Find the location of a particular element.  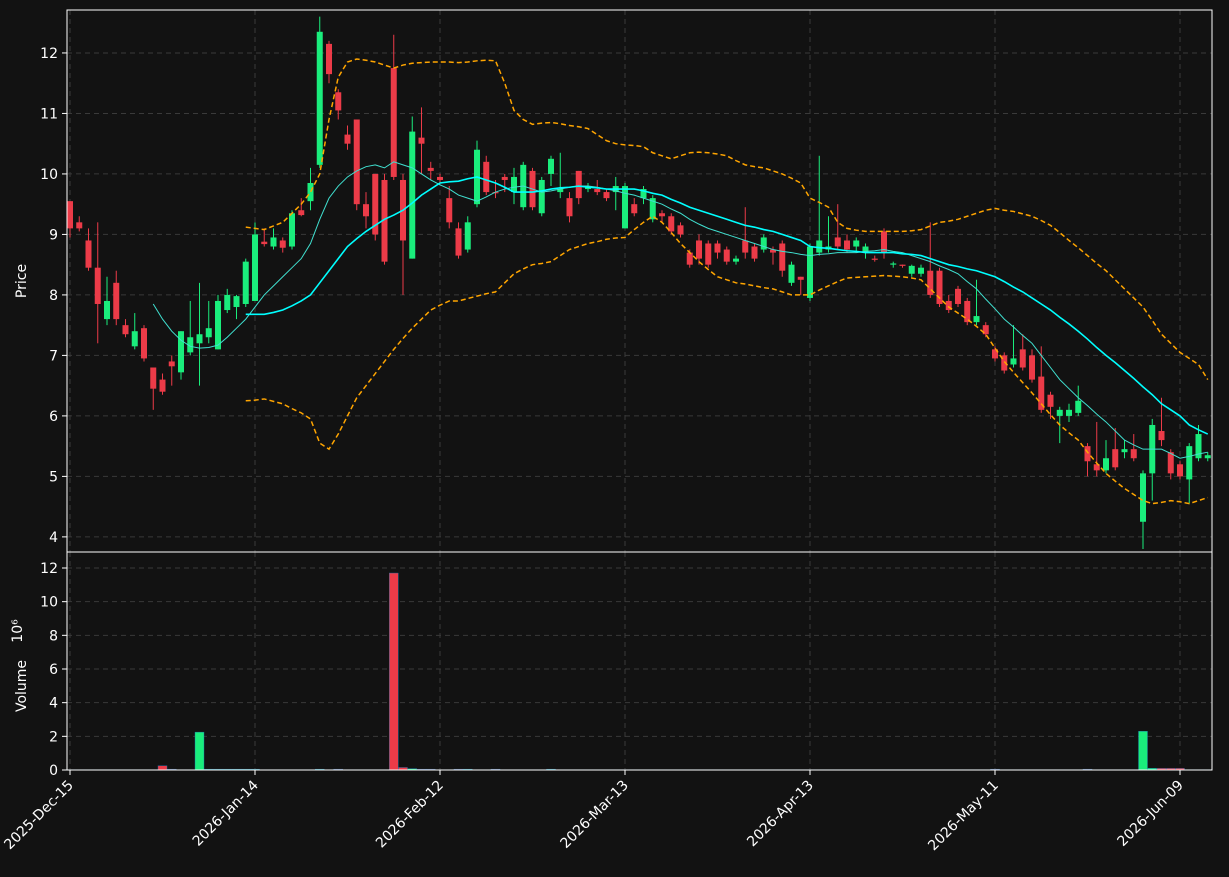

y-tick-label: 6 is located at coordinates (53, 670).